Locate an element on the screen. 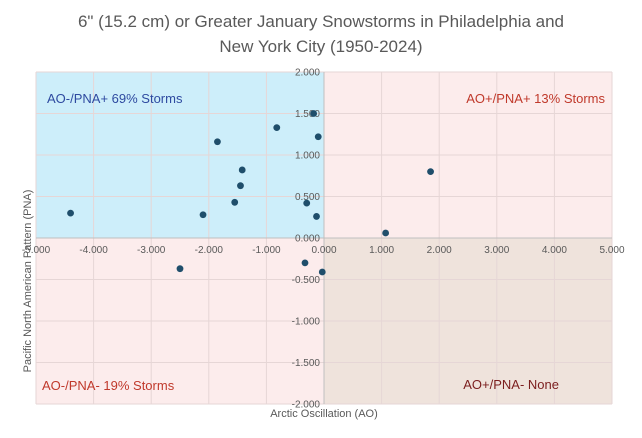  y-tick-label: -1.500 is located at coordinates (306, 363).